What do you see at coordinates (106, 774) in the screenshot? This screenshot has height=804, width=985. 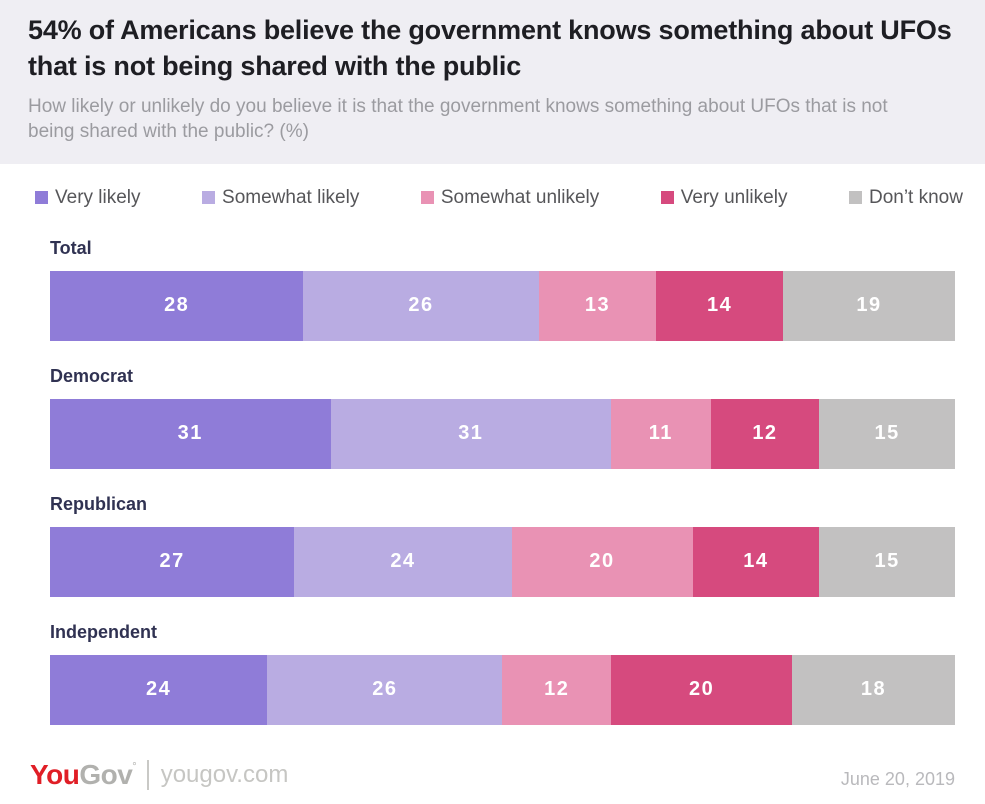 I see `logo-gov-text: Gov` at bounding box center [106, 774].